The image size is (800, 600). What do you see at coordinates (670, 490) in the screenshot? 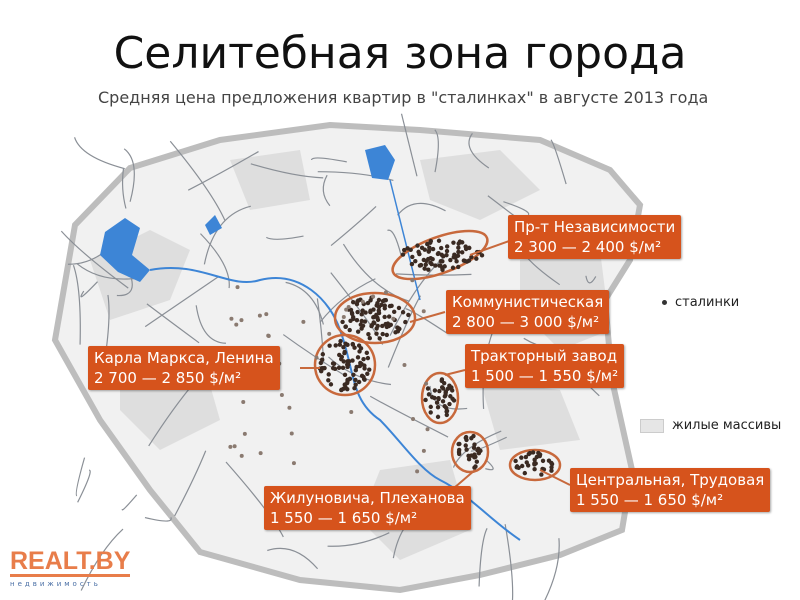
I see `district-label-centralnaya: Центральная, Трудовая 1 550 — 1 650 $/м²` at bounding box center [670, 490].